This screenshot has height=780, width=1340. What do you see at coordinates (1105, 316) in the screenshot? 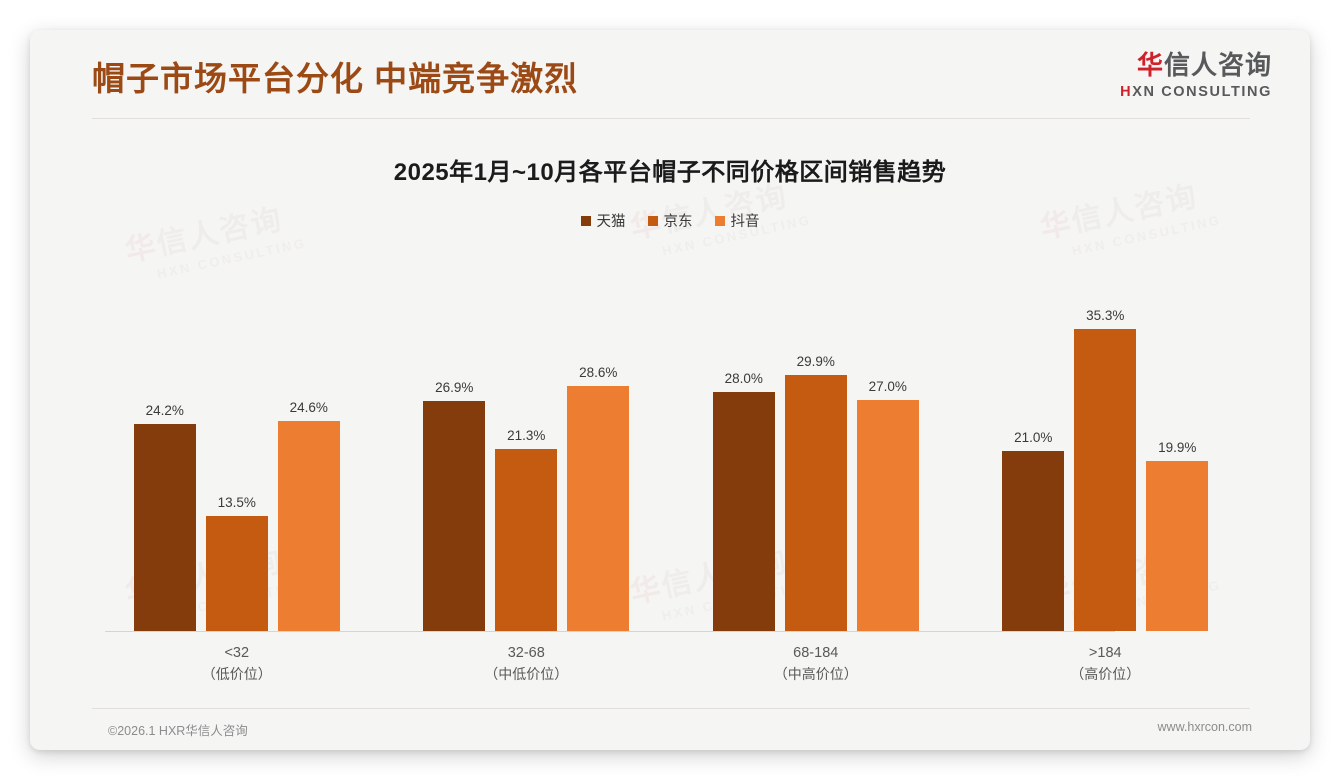
I see `bar-value-label: 35.3%` at bounding box center [1105, 316].